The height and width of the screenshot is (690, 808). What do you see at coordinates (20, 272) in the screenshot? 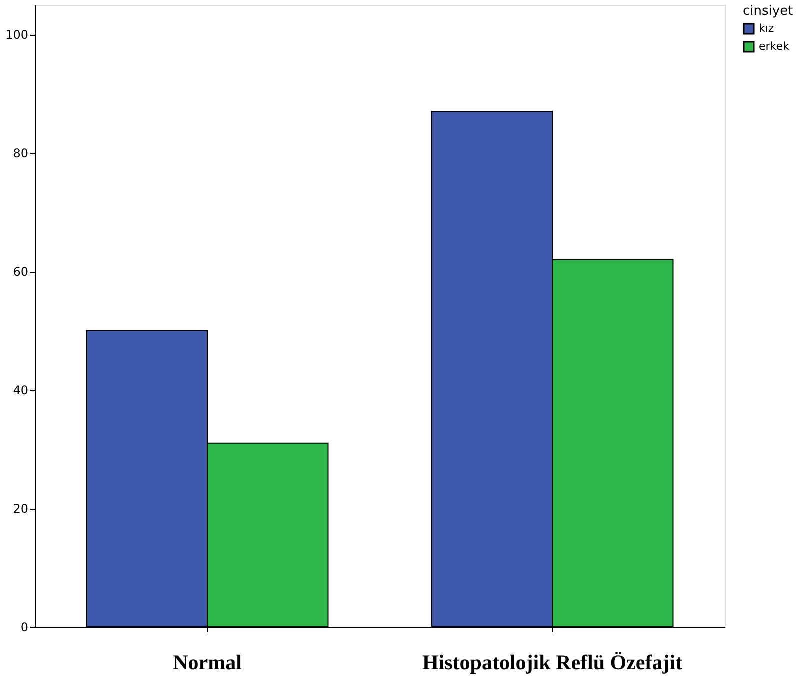
I see `y-tick-label: 60` at bounding box center [20, 272].